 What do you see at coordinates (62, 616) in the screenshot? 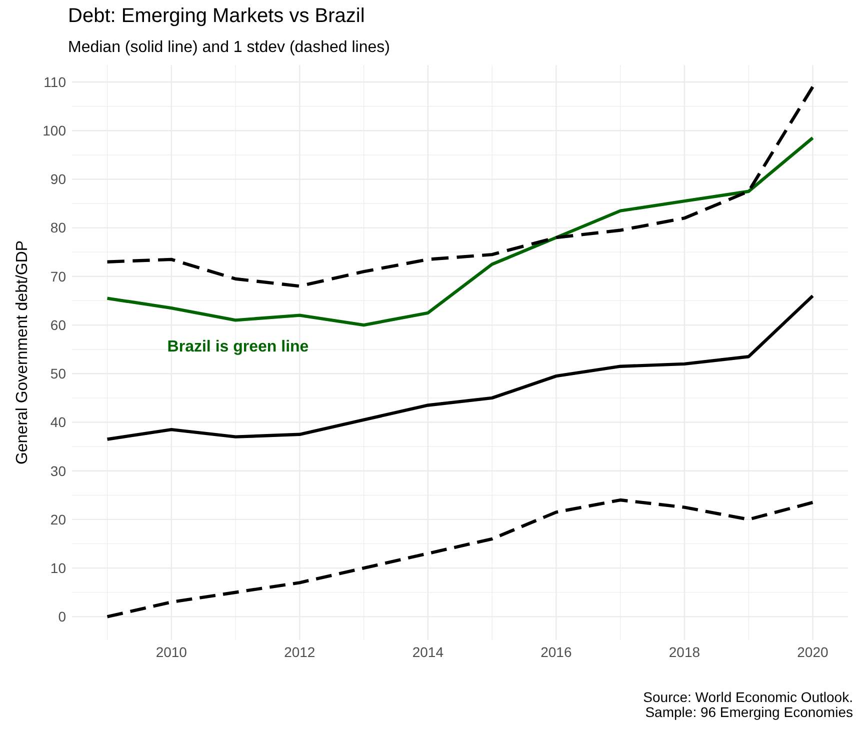
I see `y-tick-label: 0` at bounding box center [62, 616].